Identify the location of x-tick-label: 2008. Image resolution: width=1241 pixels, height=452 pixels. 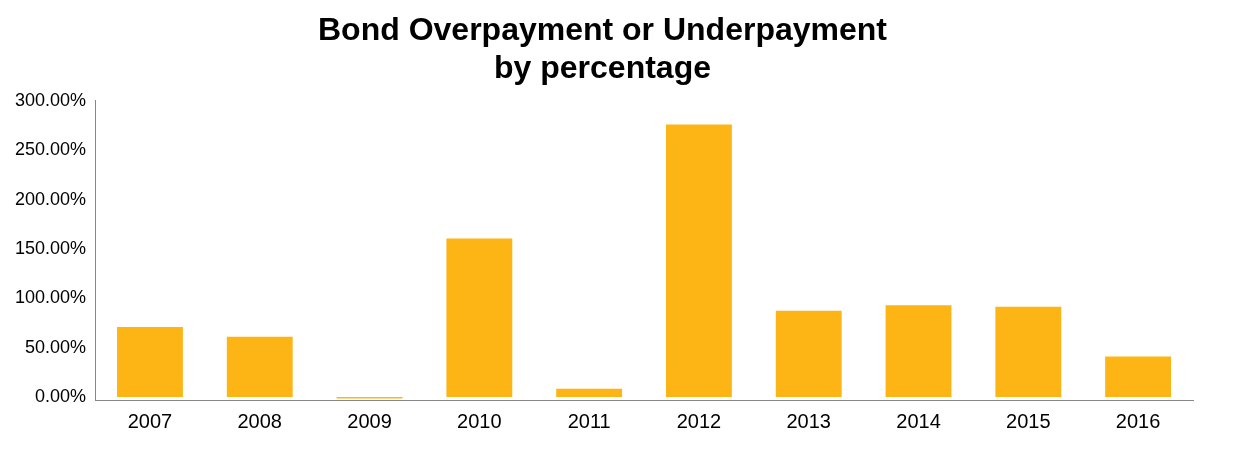
(259, 420).